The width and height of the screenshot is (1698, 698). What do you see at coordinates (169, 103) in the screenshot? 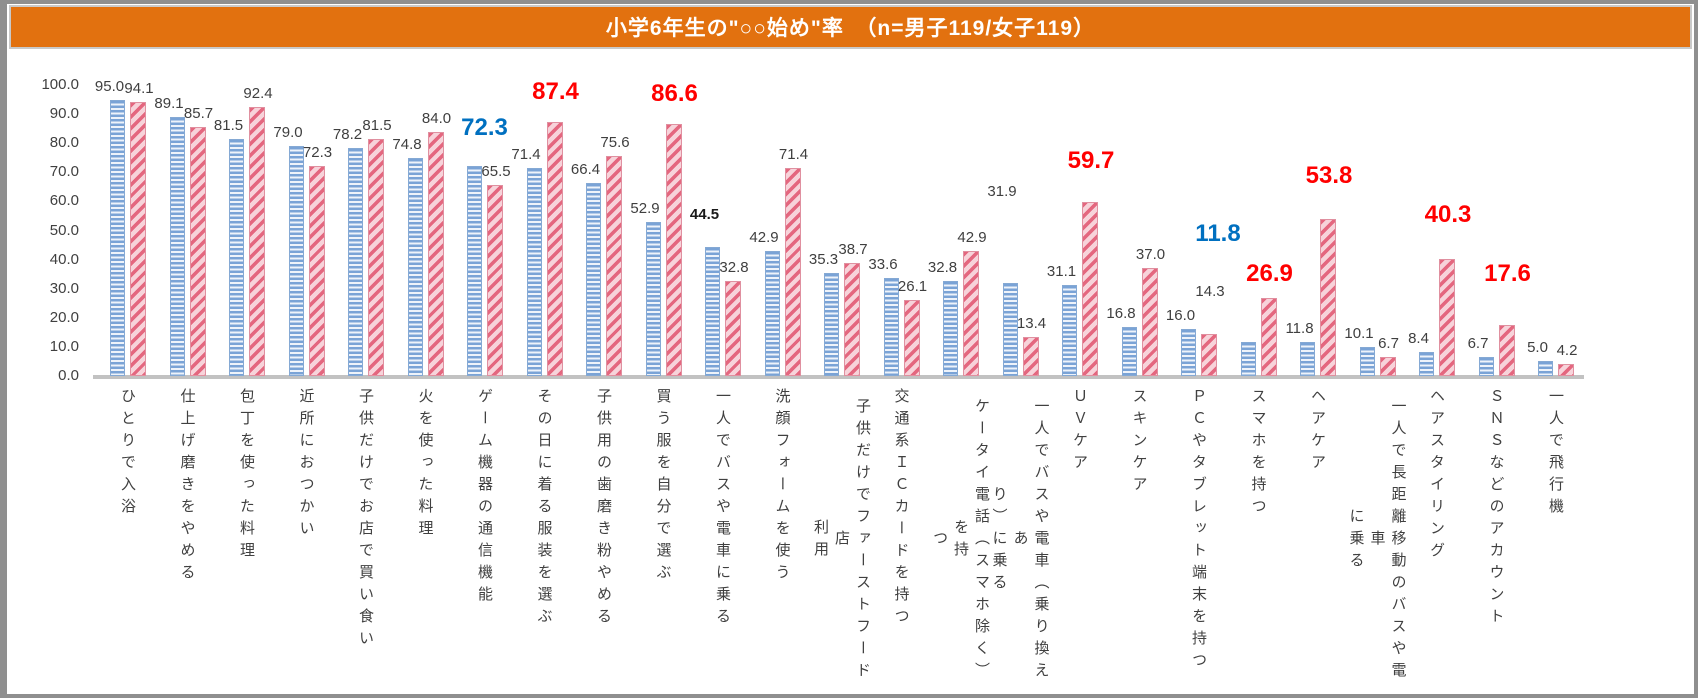
I see `value-label-male-1: 89.1` at bounding box center [169, 103].